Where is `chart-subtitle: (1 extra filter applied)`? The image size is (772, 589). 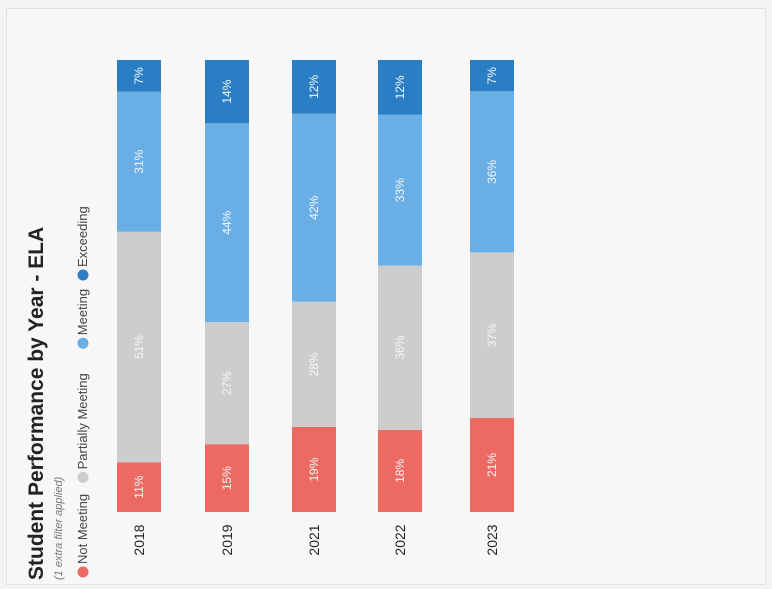 chart-subtitle: (1 extra filter applied) is located at coordinates (59, 528).